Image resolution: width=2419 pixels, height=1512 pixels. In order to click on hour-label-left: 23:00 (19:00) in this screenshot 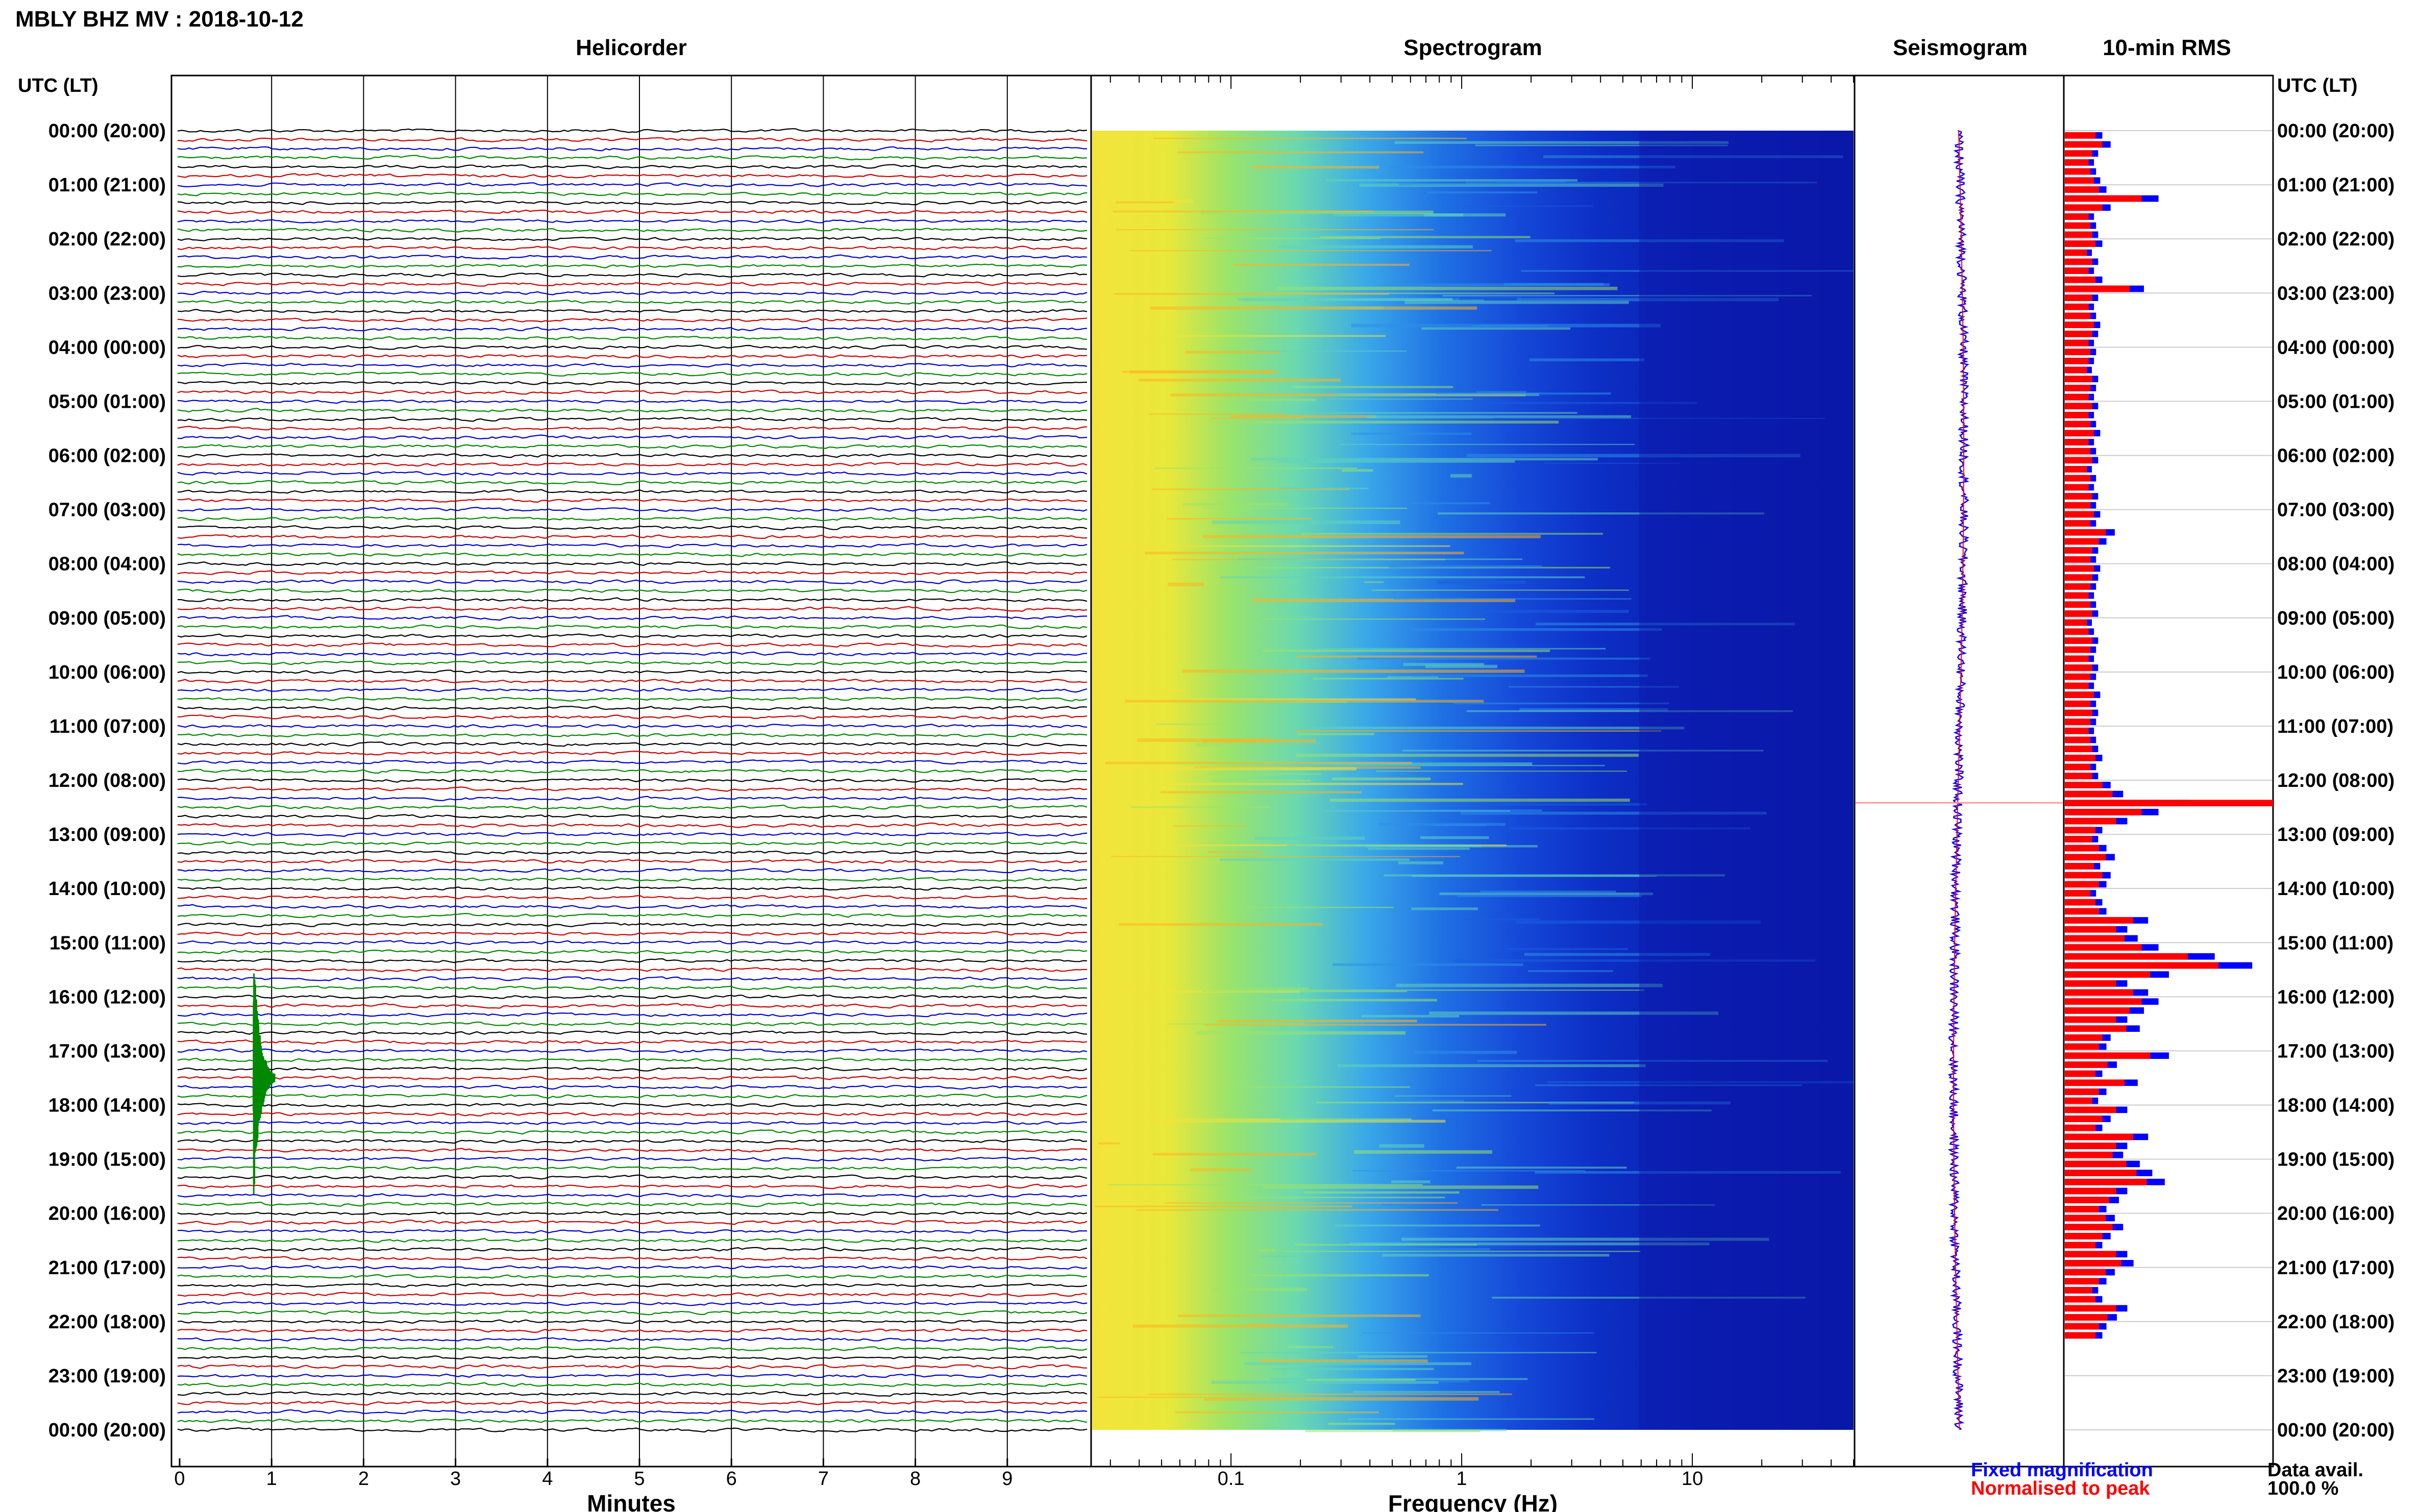, I will do `click(107, 1376)`.